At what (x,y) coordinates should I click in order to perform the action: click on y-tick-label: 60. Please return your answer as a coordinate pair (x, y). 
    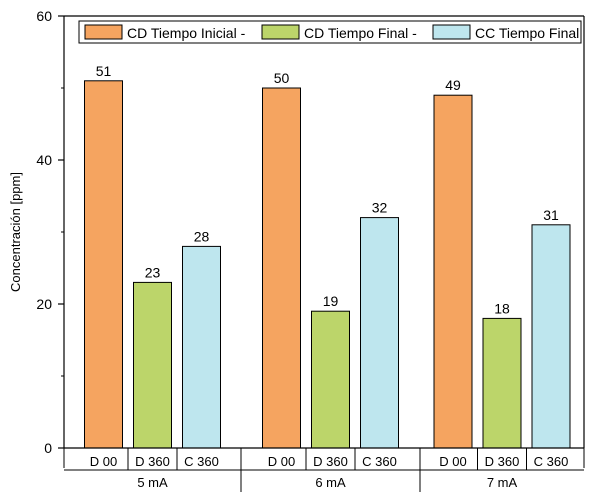
    Looking at the image, I should click on (44, 16).